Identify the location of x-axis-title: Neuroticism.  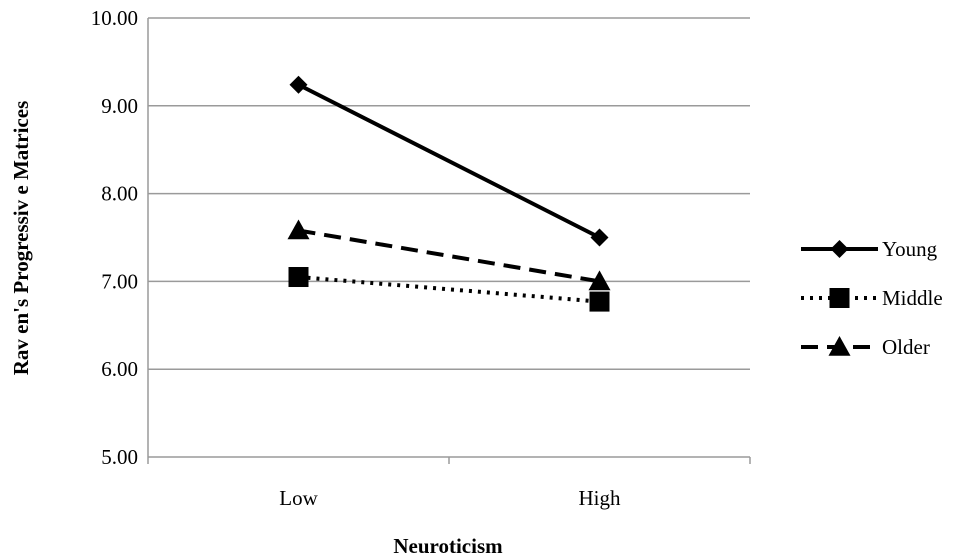
(448, 545).